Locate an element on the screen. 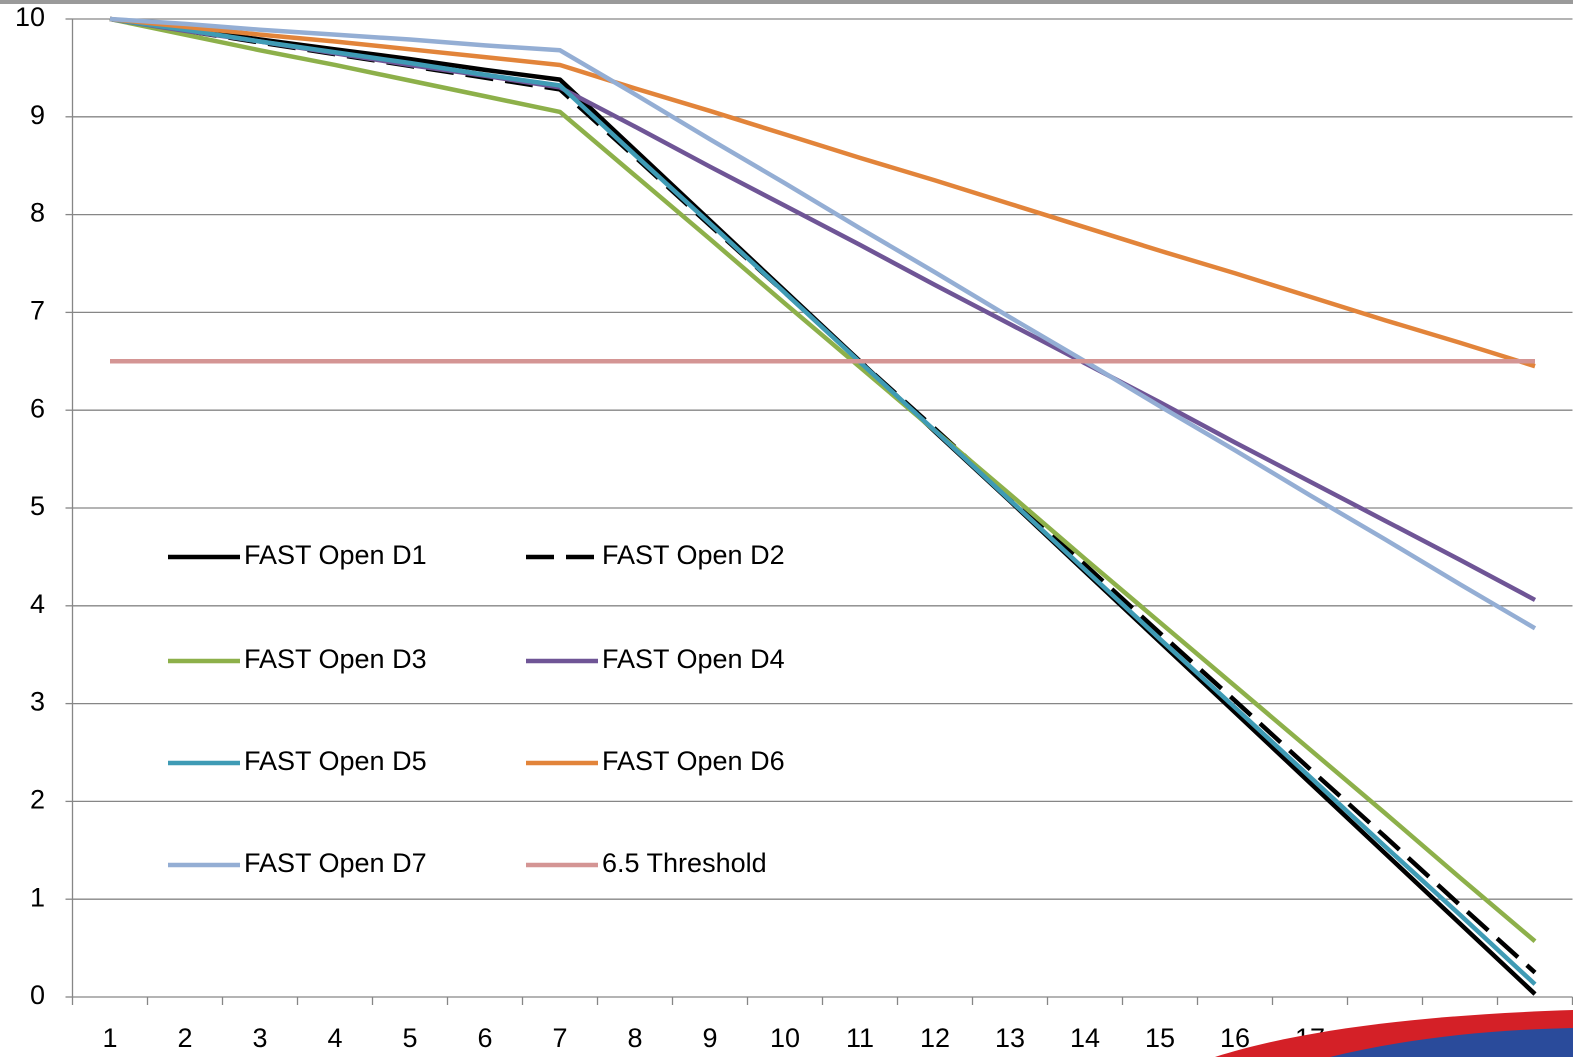 This screenshot has height=1057, width=1573. logo is located at coordinates (1394, 1033).